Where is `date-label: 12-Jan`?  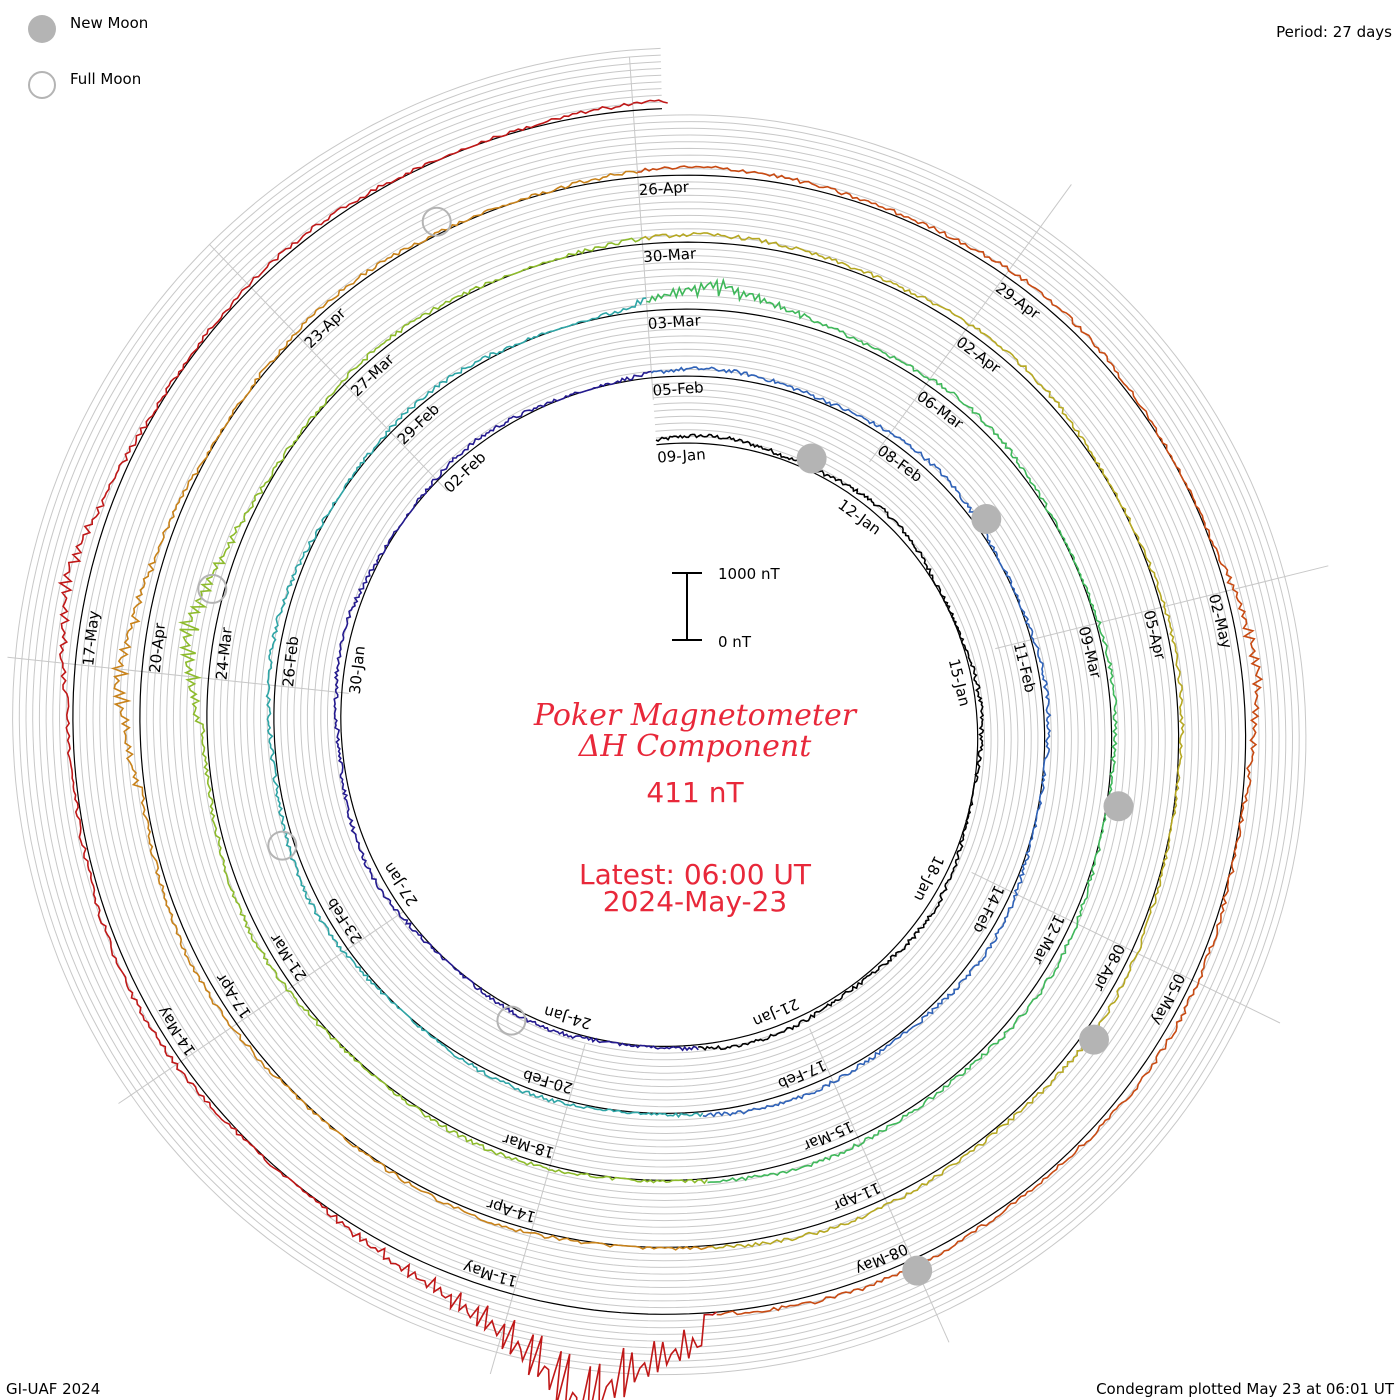 date-label: 12-Jan is located at coordinates (860, 517).